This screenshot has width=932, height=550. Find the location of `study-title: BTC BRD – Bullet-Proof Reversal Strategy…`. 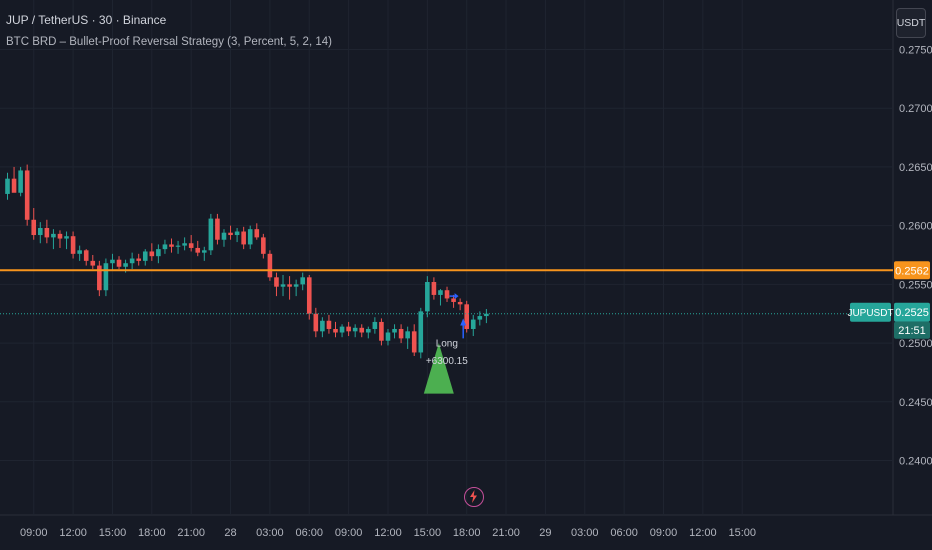

study-title: BTC BRD – Bullet-Proof Reversal Strategy… is located at coordinates (169, 42).